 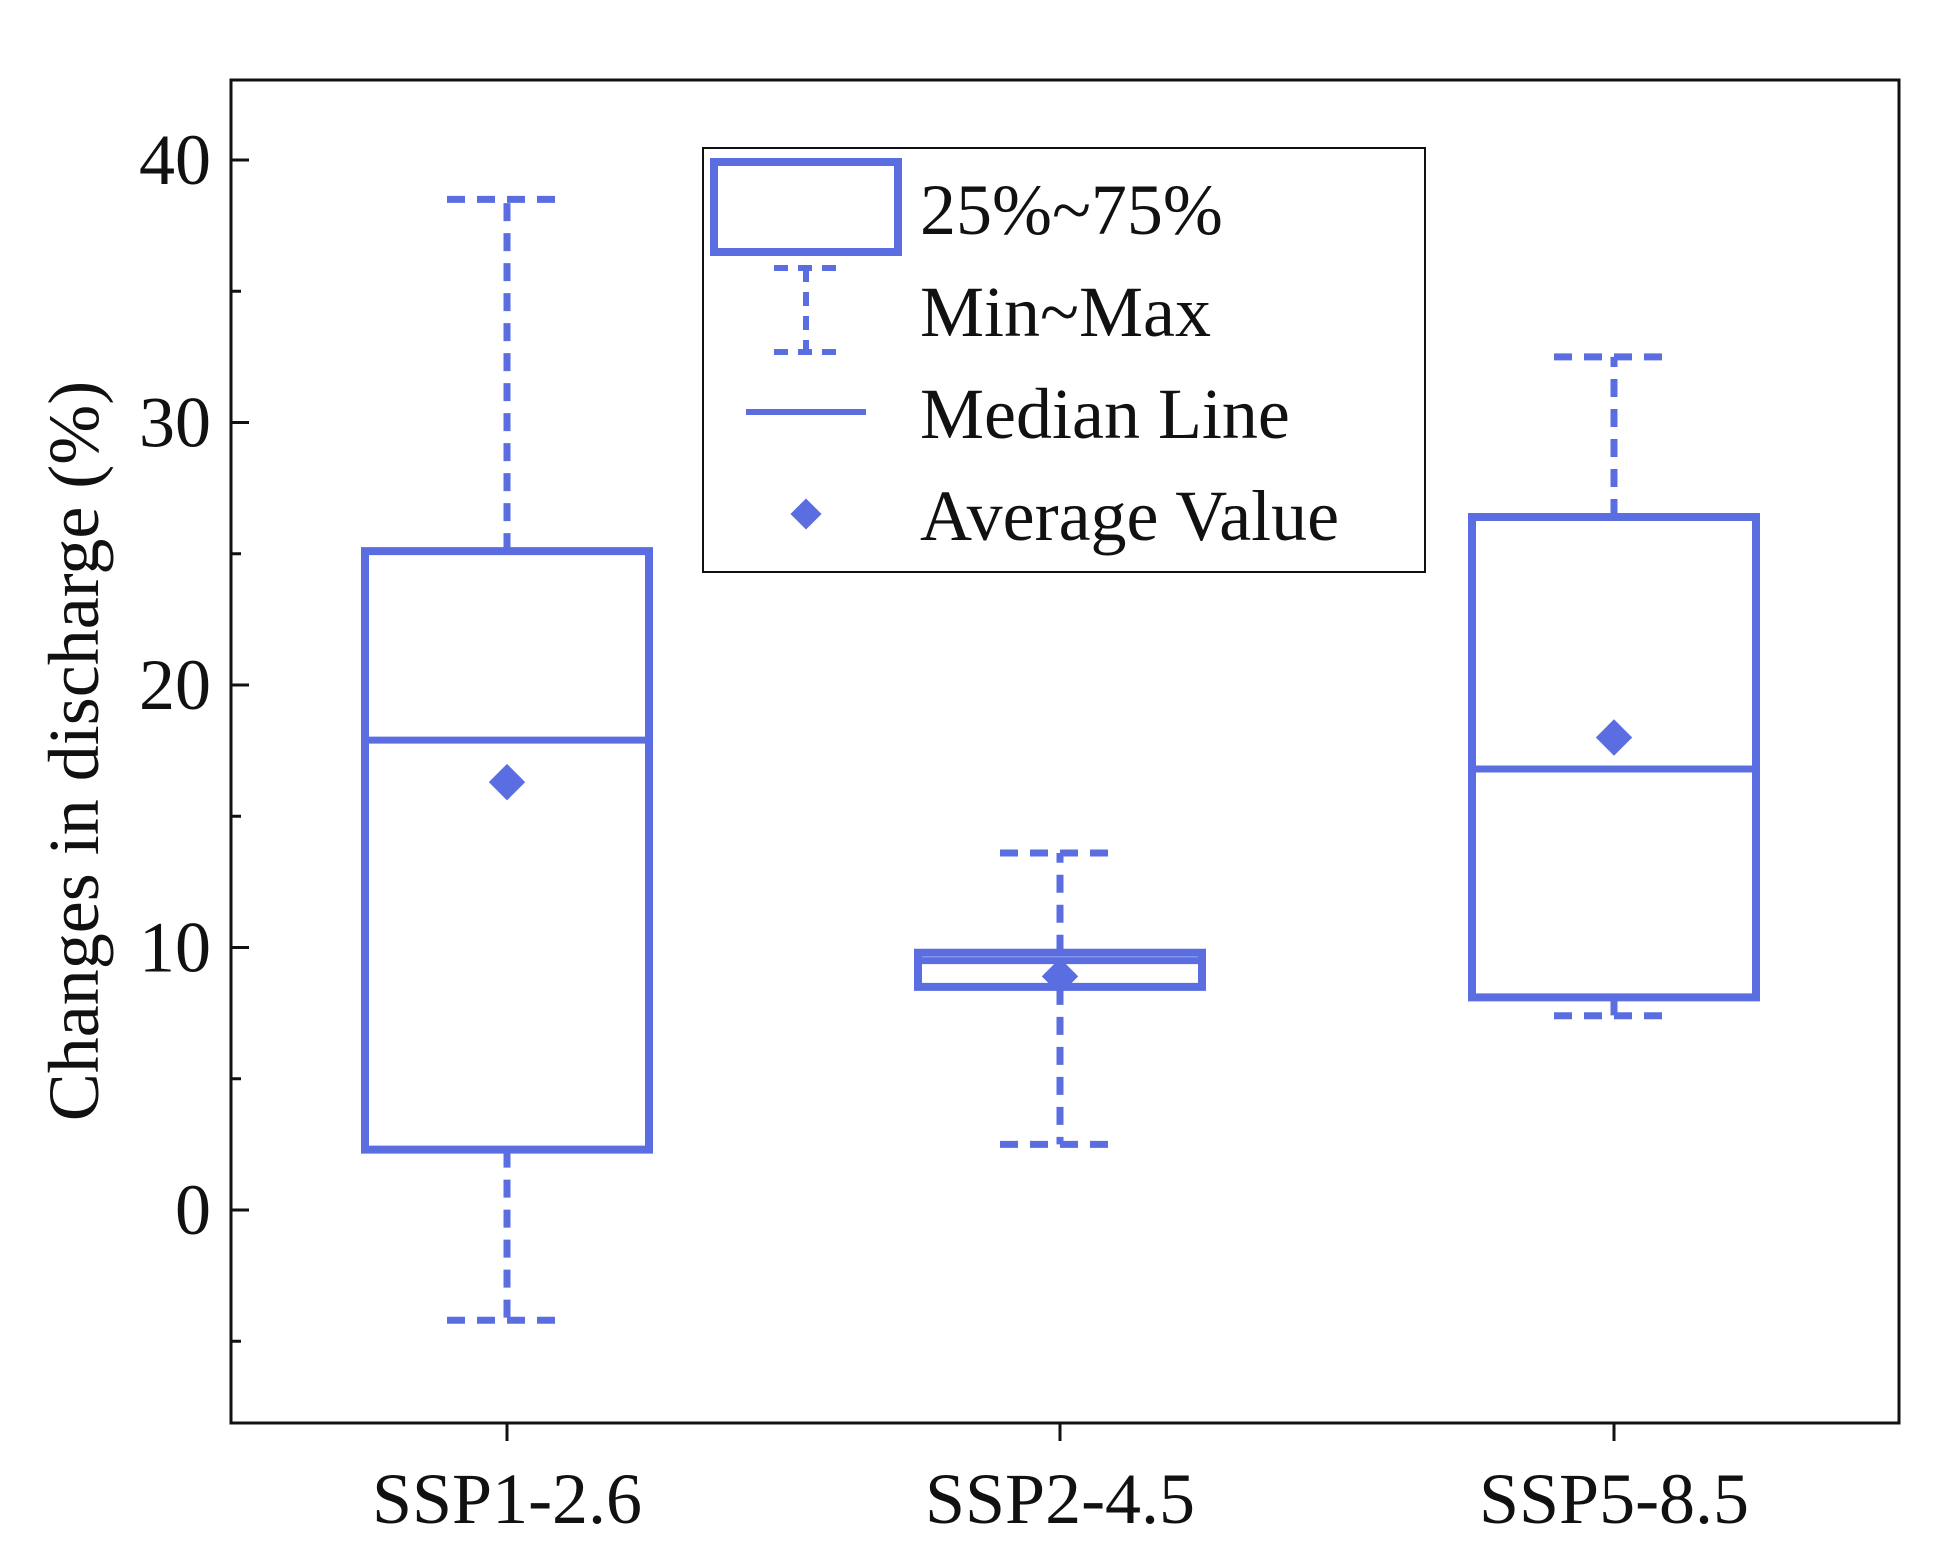 I want to click on x-tick-label: SSP5-8.5, so click(x=1614, y=1499).